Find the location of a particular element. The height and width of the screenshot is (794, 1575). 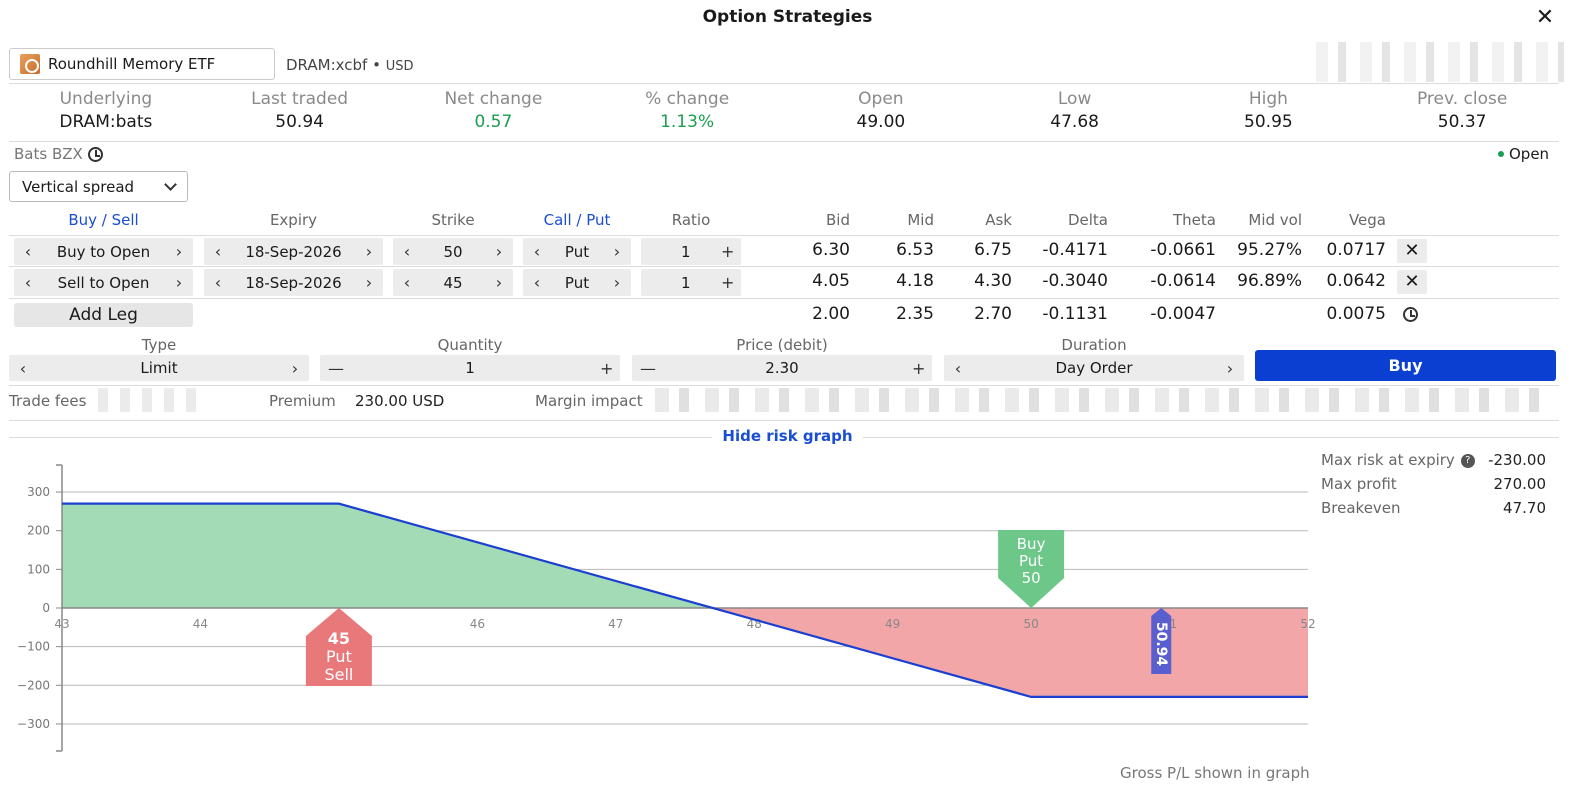

risk-stat-value: 47.70 is located at coordinates (1524, 508).